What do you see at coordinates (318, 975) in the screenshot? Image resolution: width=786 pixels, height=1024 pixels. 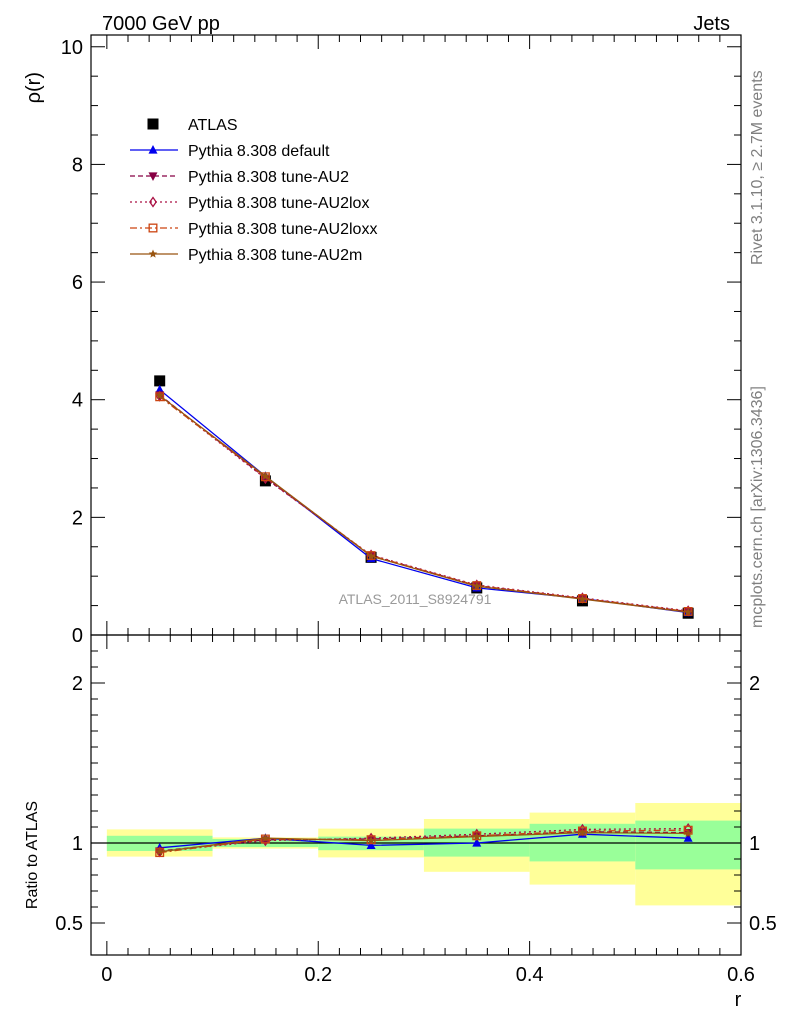 I see `xtick-label: 0.2` at bounding box center [318, 975].